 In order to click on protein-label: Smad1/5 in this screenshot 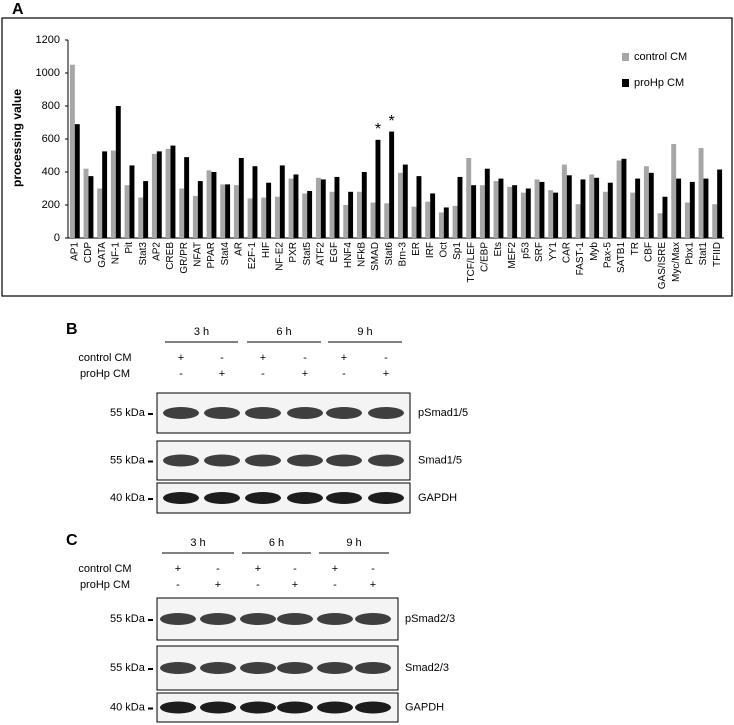, I will do `click(440, 460)`.